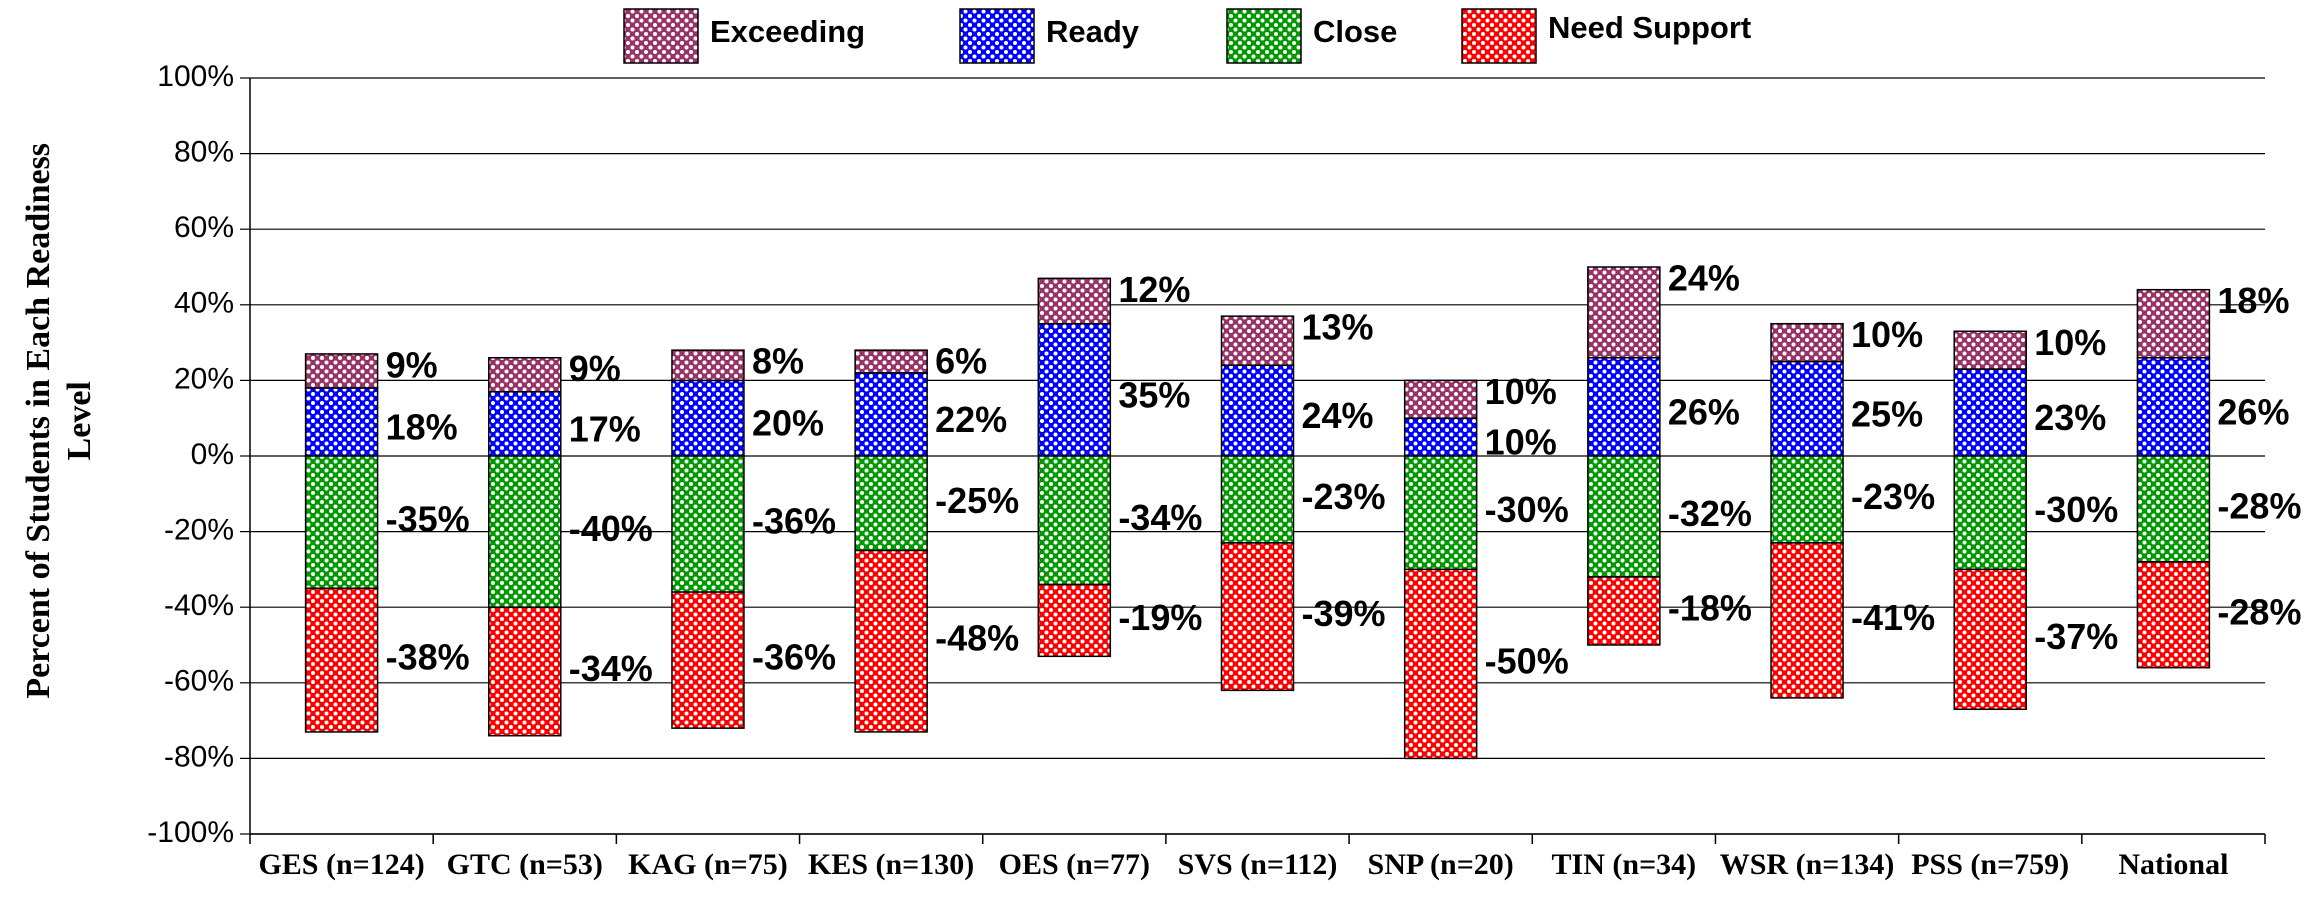 The width and height of the screenshot is (2321, 923). I want to click on y-tick-label: 0%, so click(212, 454).